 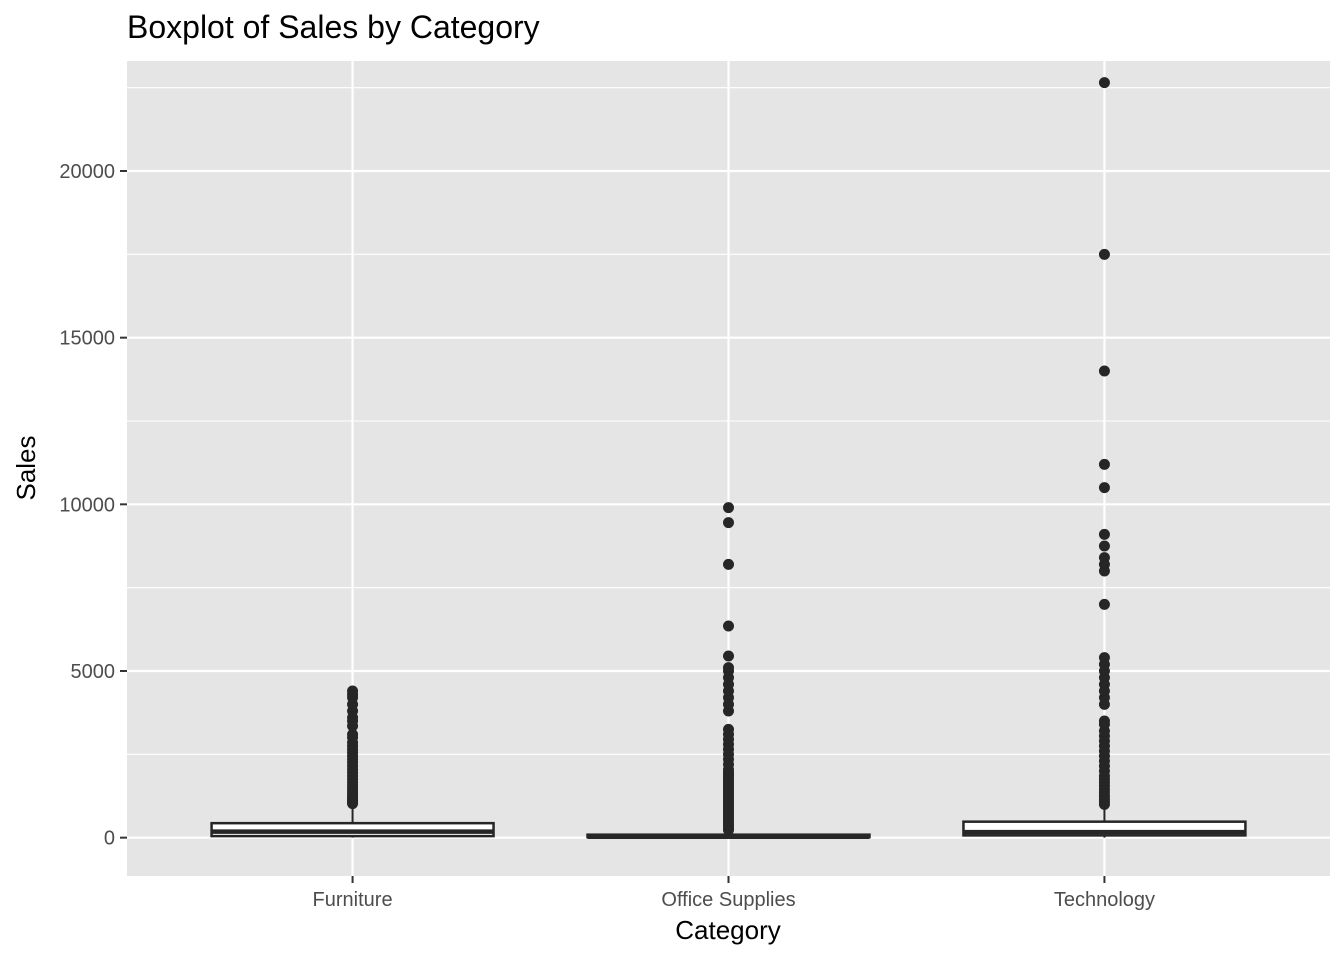 I want to click on chart-title: Boxplot of Sales by Category, so click(x=333, y=27).